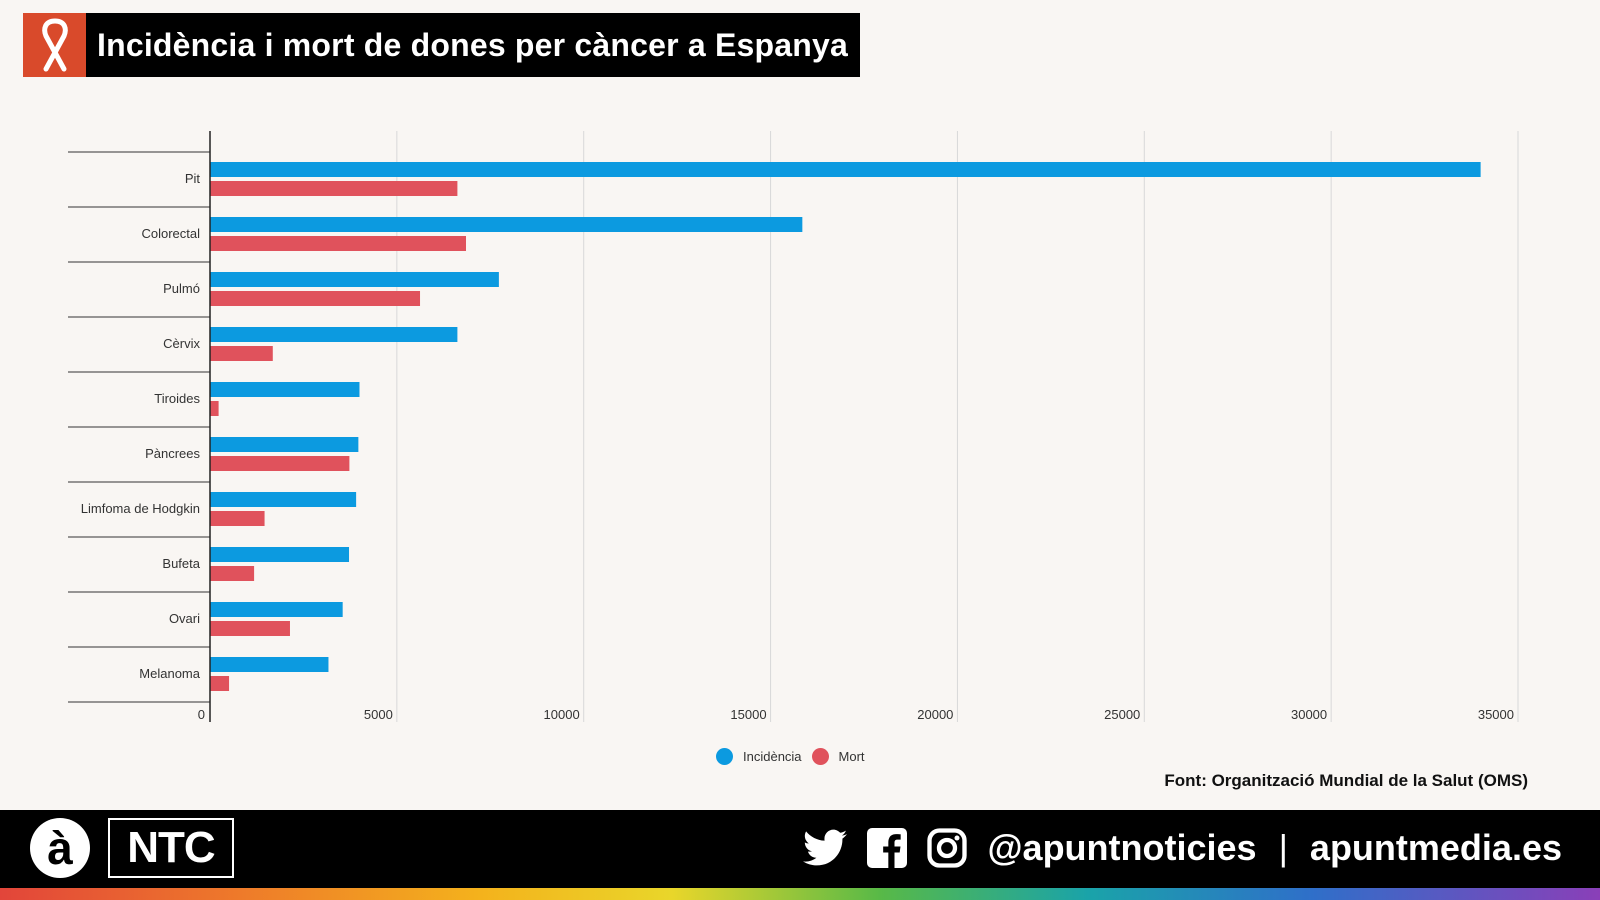  Describe the element at coordinates (748, 714) in the screenshot. I see `x-tick-label-15000: 15000` at that location.